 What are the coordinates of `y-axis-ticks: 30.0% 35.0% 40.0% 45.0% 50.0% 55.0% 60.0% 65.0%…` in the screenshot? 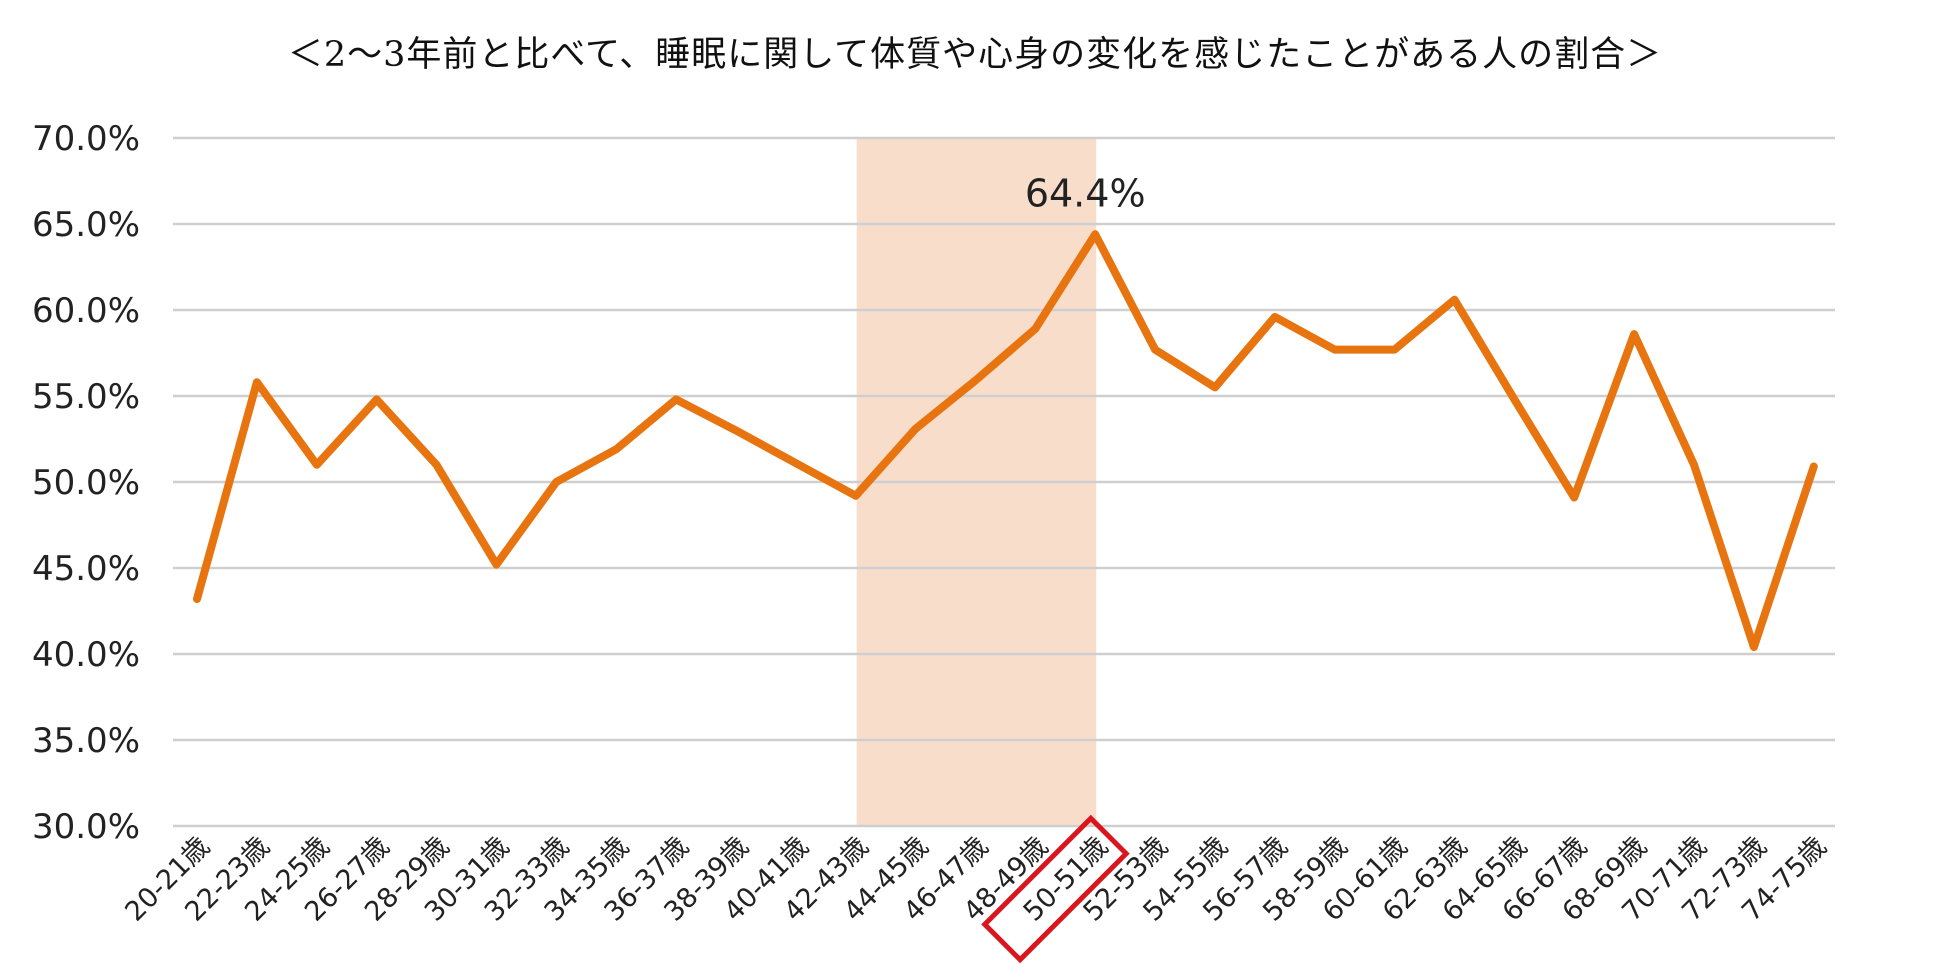 It's located at (86, 483).